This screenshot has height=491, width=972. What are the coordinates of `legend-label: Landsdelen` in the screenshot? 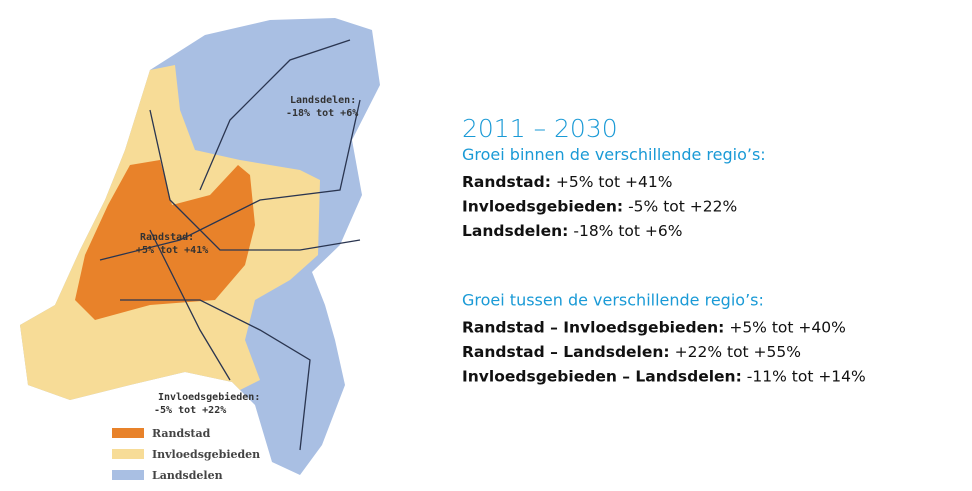 It's located at (187, 475).